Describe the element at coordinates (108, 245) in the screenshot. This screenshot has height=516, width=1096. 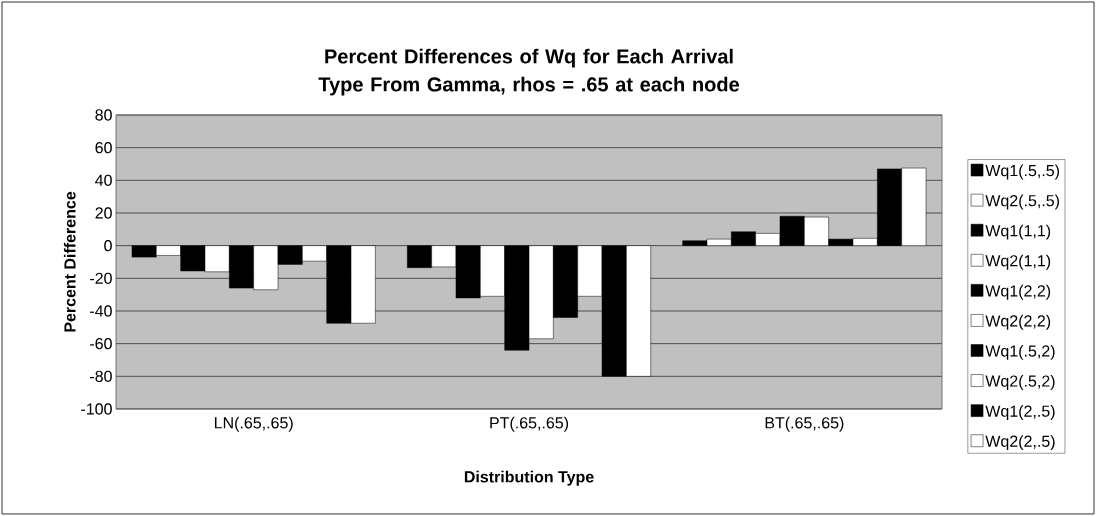
I see `y-tick-label: 0` at that location.